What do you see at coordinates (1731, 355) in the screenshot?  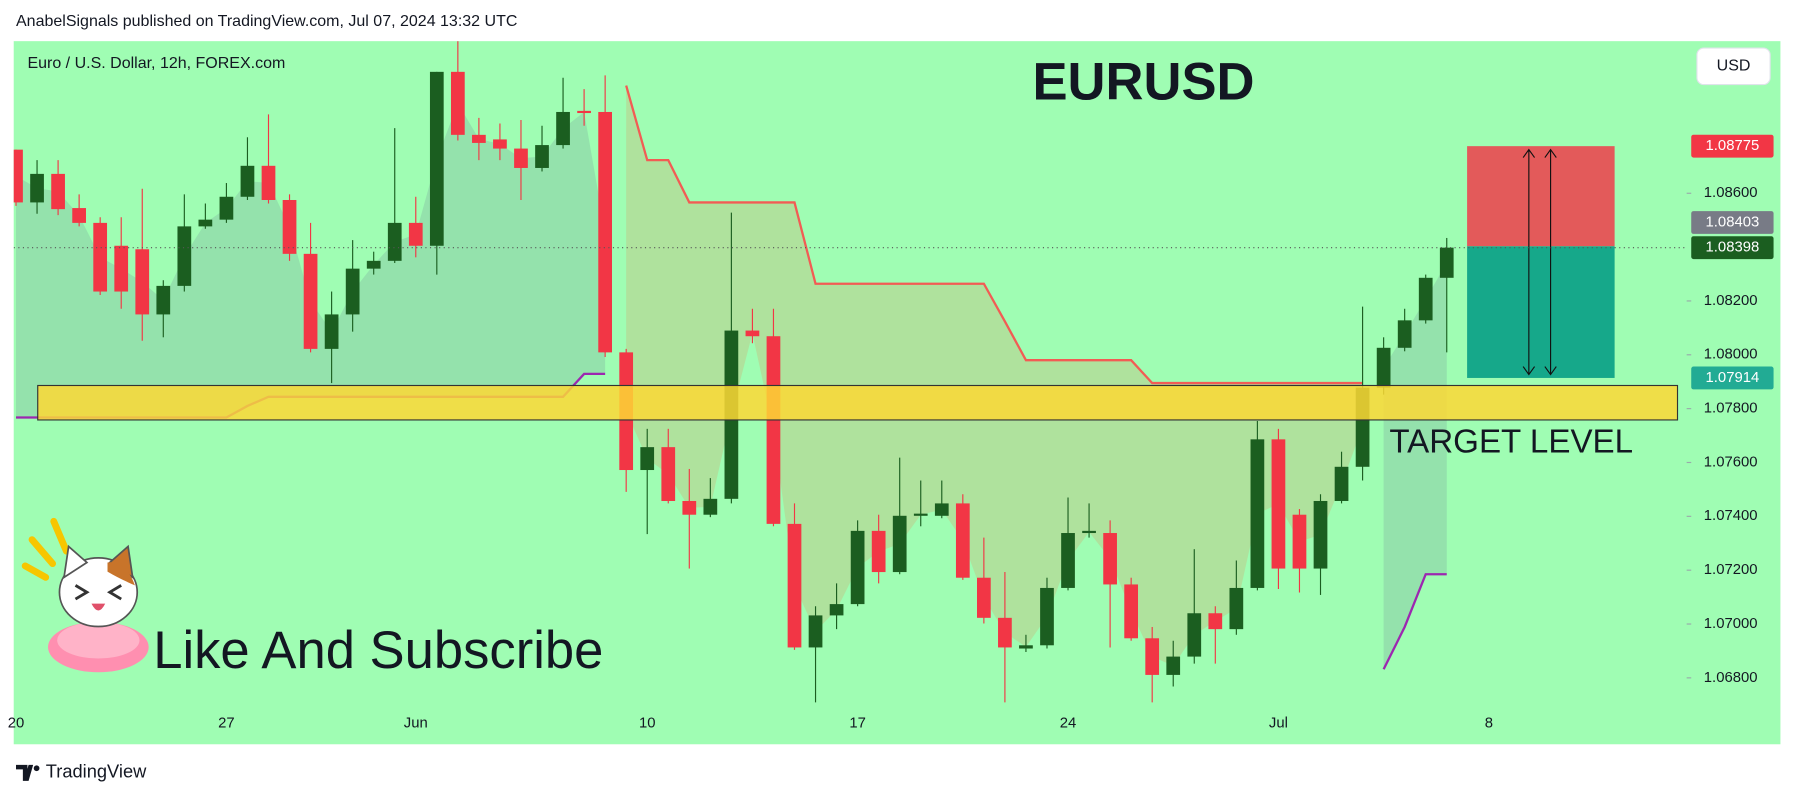 I see `y-tick-label: 1.08000` at bounding box center [1731, 355].